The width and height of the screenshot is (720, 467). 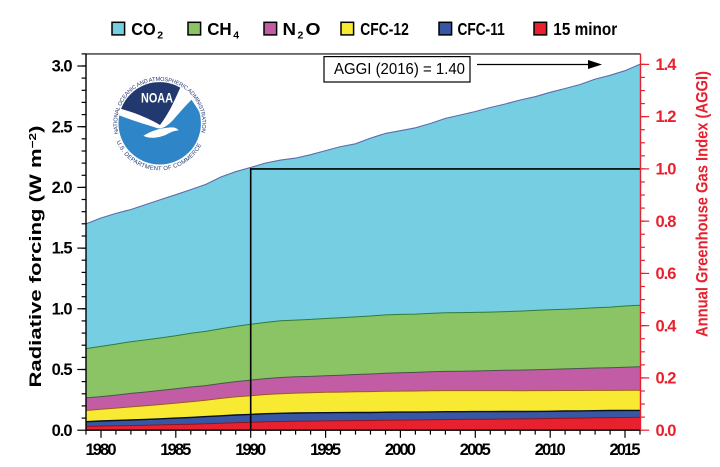 What do you see at coordinates (219, 29) in the screenshot?
I see `svg-text: CH` at bounding box center [219, 29].